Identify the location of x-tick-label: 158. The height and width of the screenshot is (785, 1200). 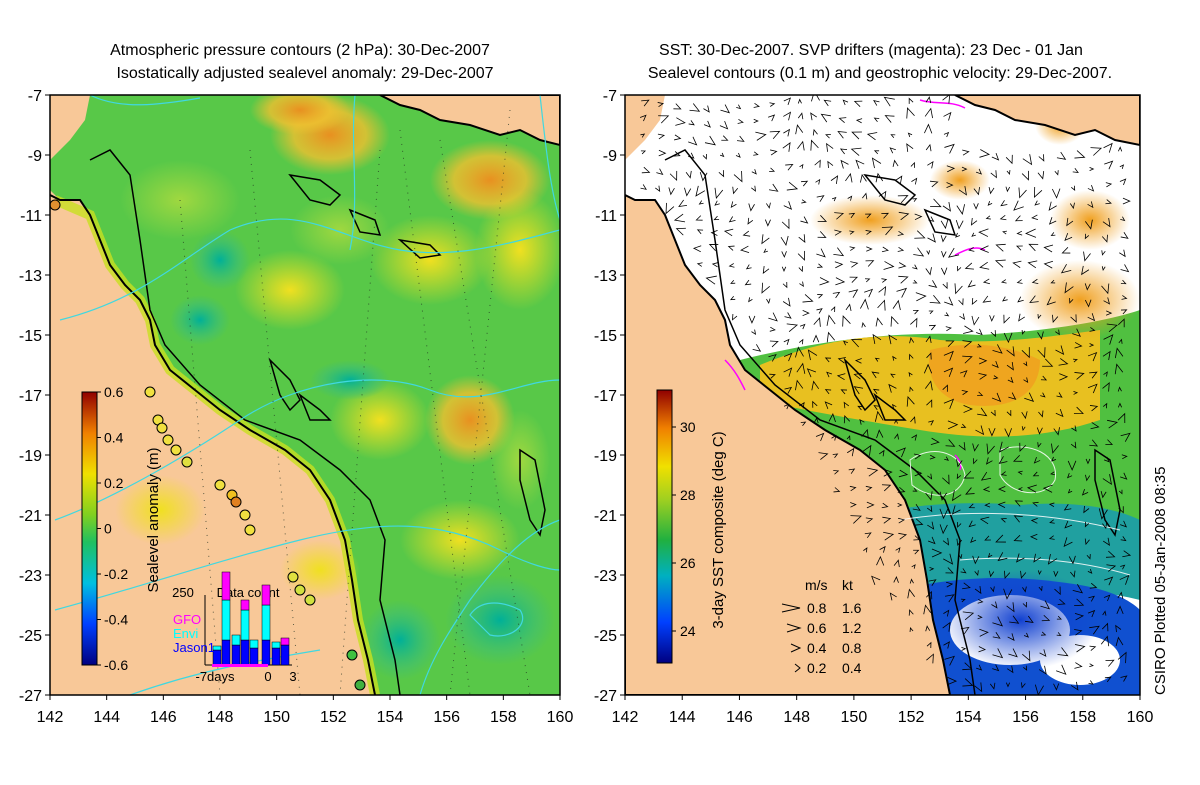
(1082, 717).